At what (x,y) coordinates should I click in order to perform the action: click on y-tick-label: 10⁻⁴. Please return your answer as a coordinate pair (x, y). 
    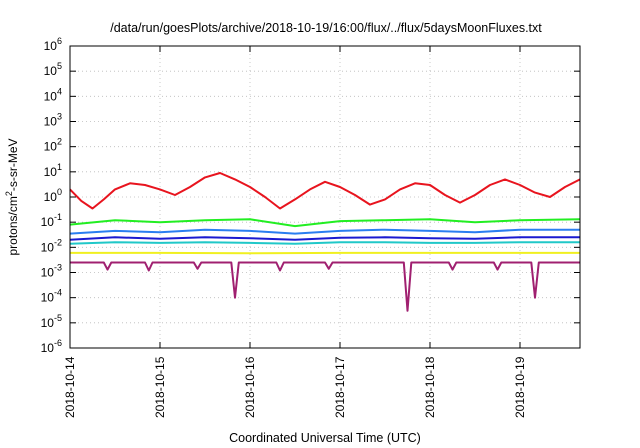
    Looking at the image, I should click on (51, 296).